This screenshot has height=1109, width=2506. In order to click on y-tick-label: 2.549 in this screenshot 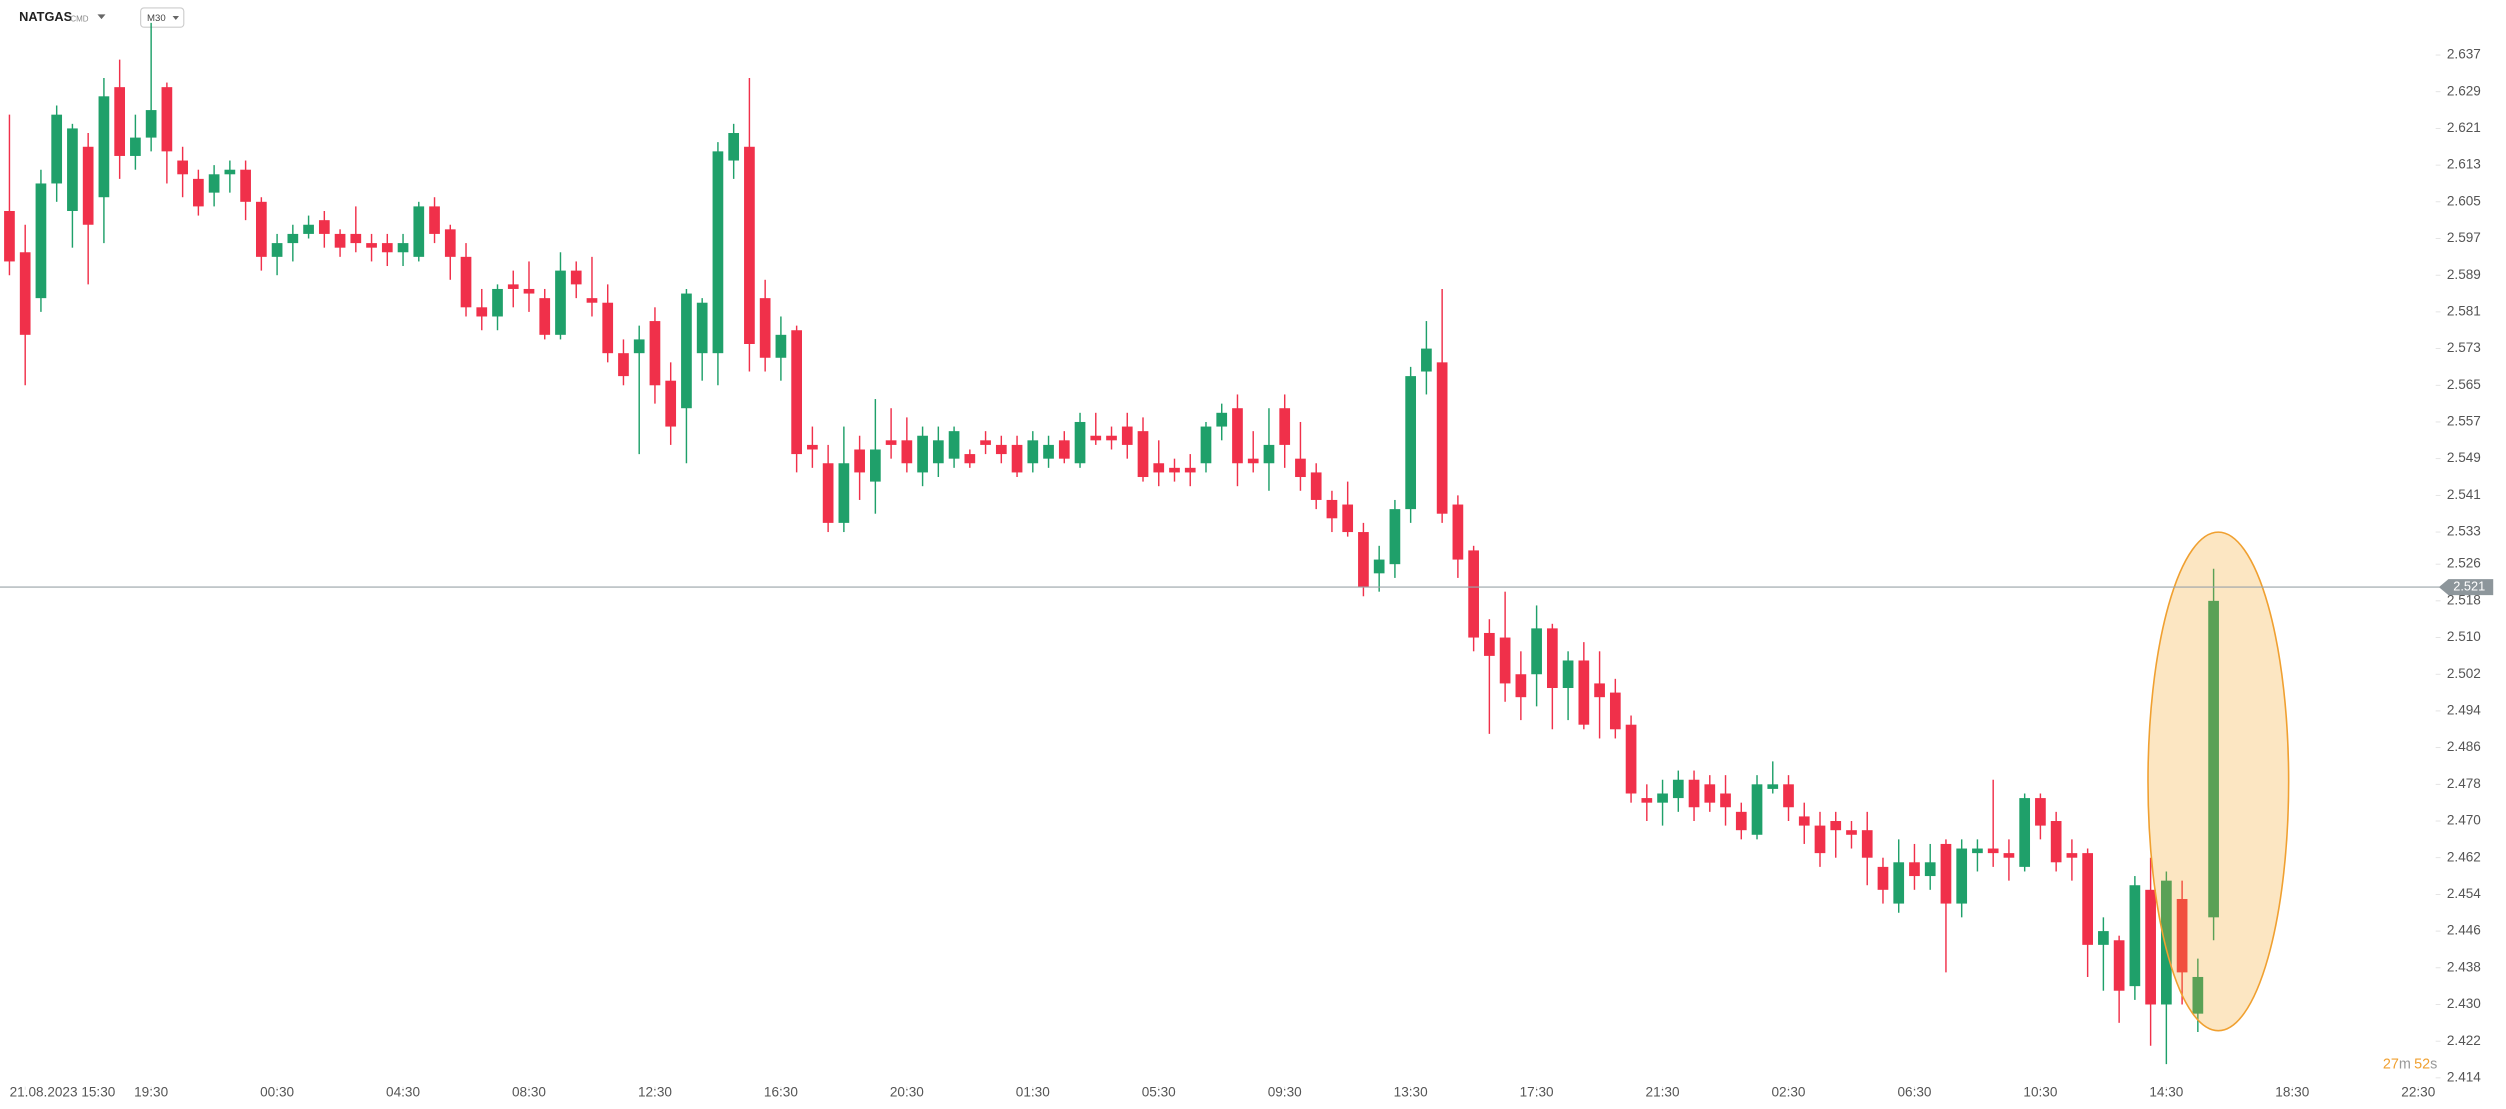, I will do `click(2464, 457)`.